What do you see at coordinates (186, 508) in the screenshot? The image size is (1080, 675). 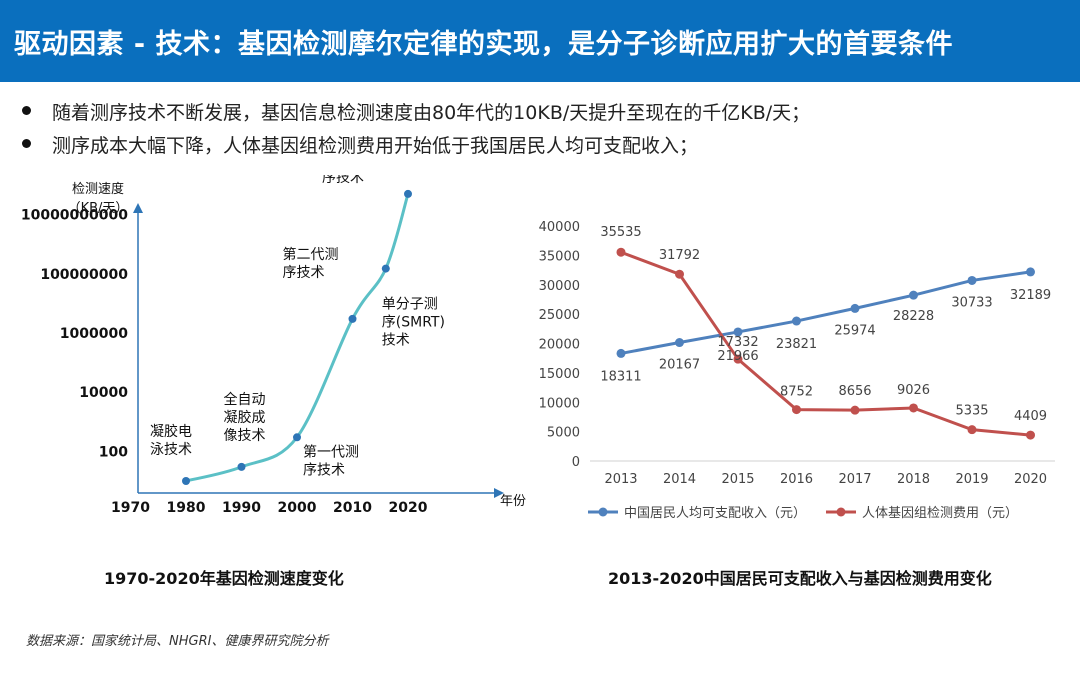 I see `x-tick-label: 1980` at bounding box center [186, 508].